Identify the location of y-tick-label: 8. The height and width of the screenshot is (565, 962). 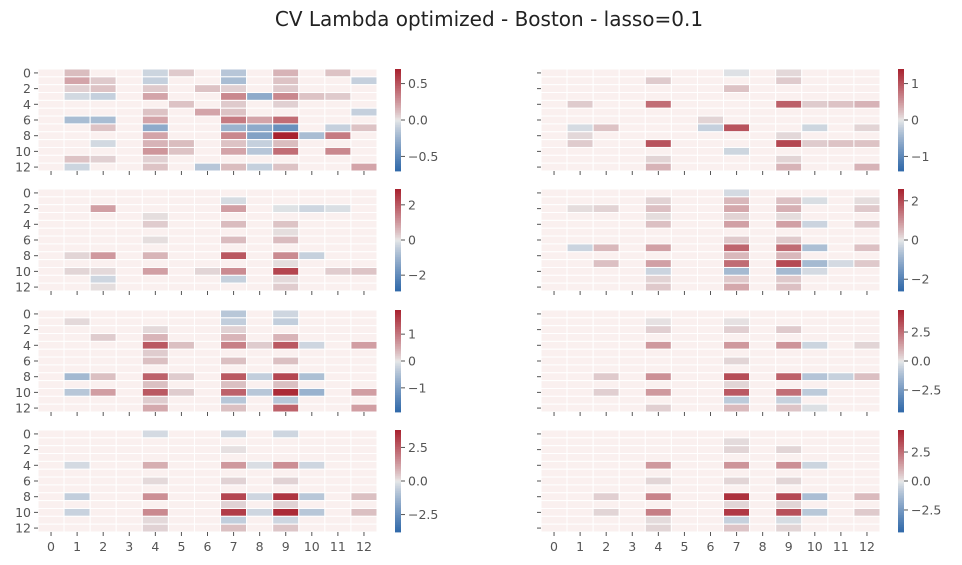
(27, 496).